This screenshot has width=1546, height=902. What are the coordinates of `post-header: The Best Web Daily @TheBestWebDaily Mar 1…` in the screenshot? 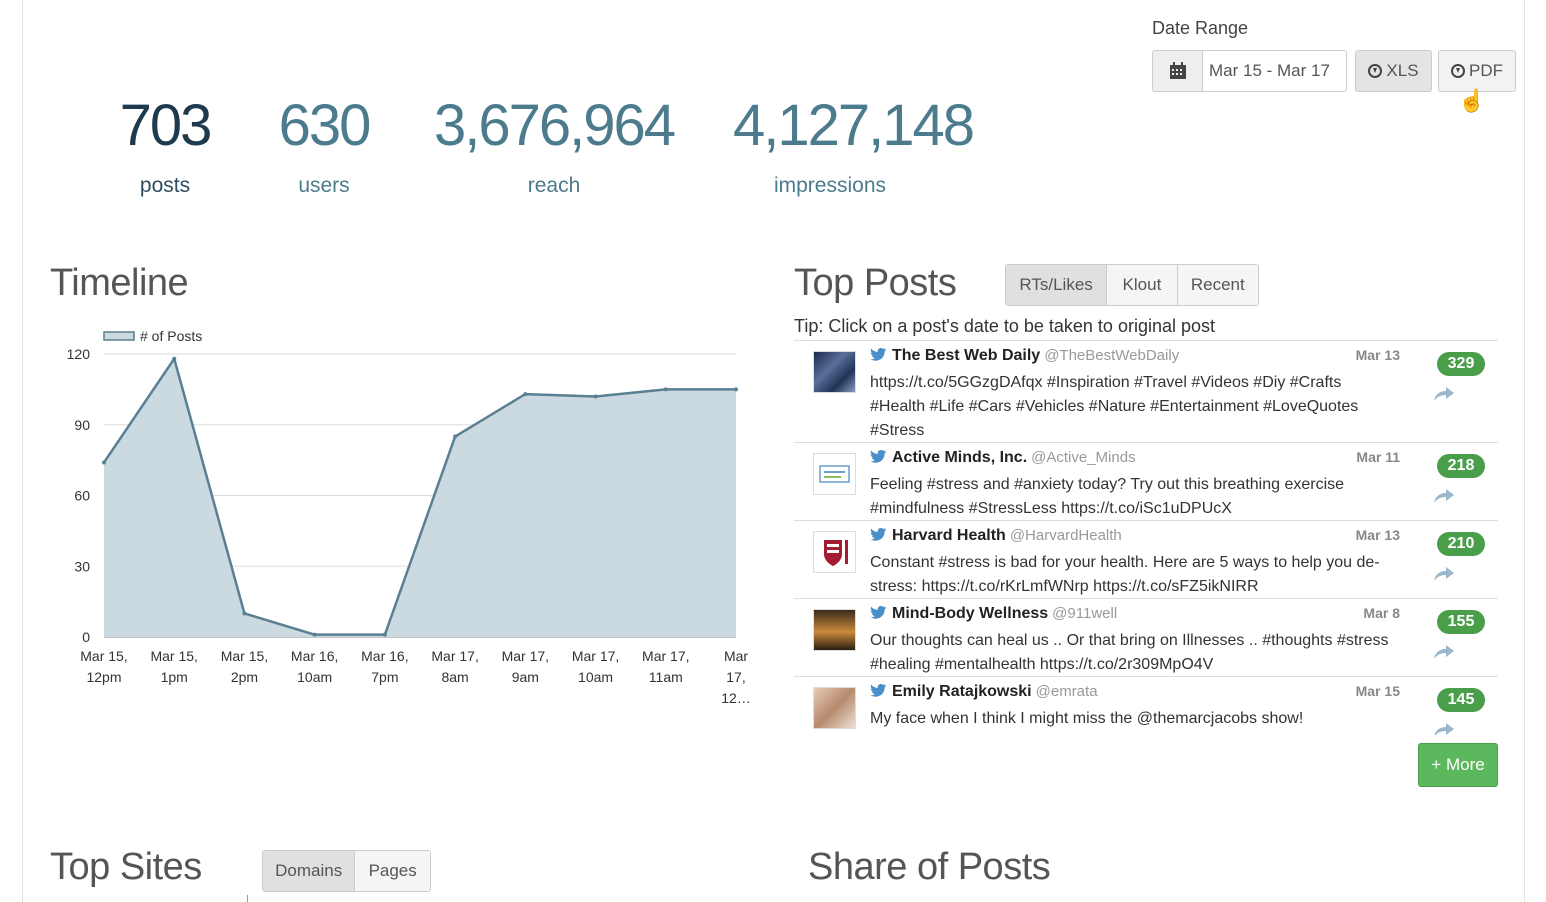 It's located at (1135, 356).